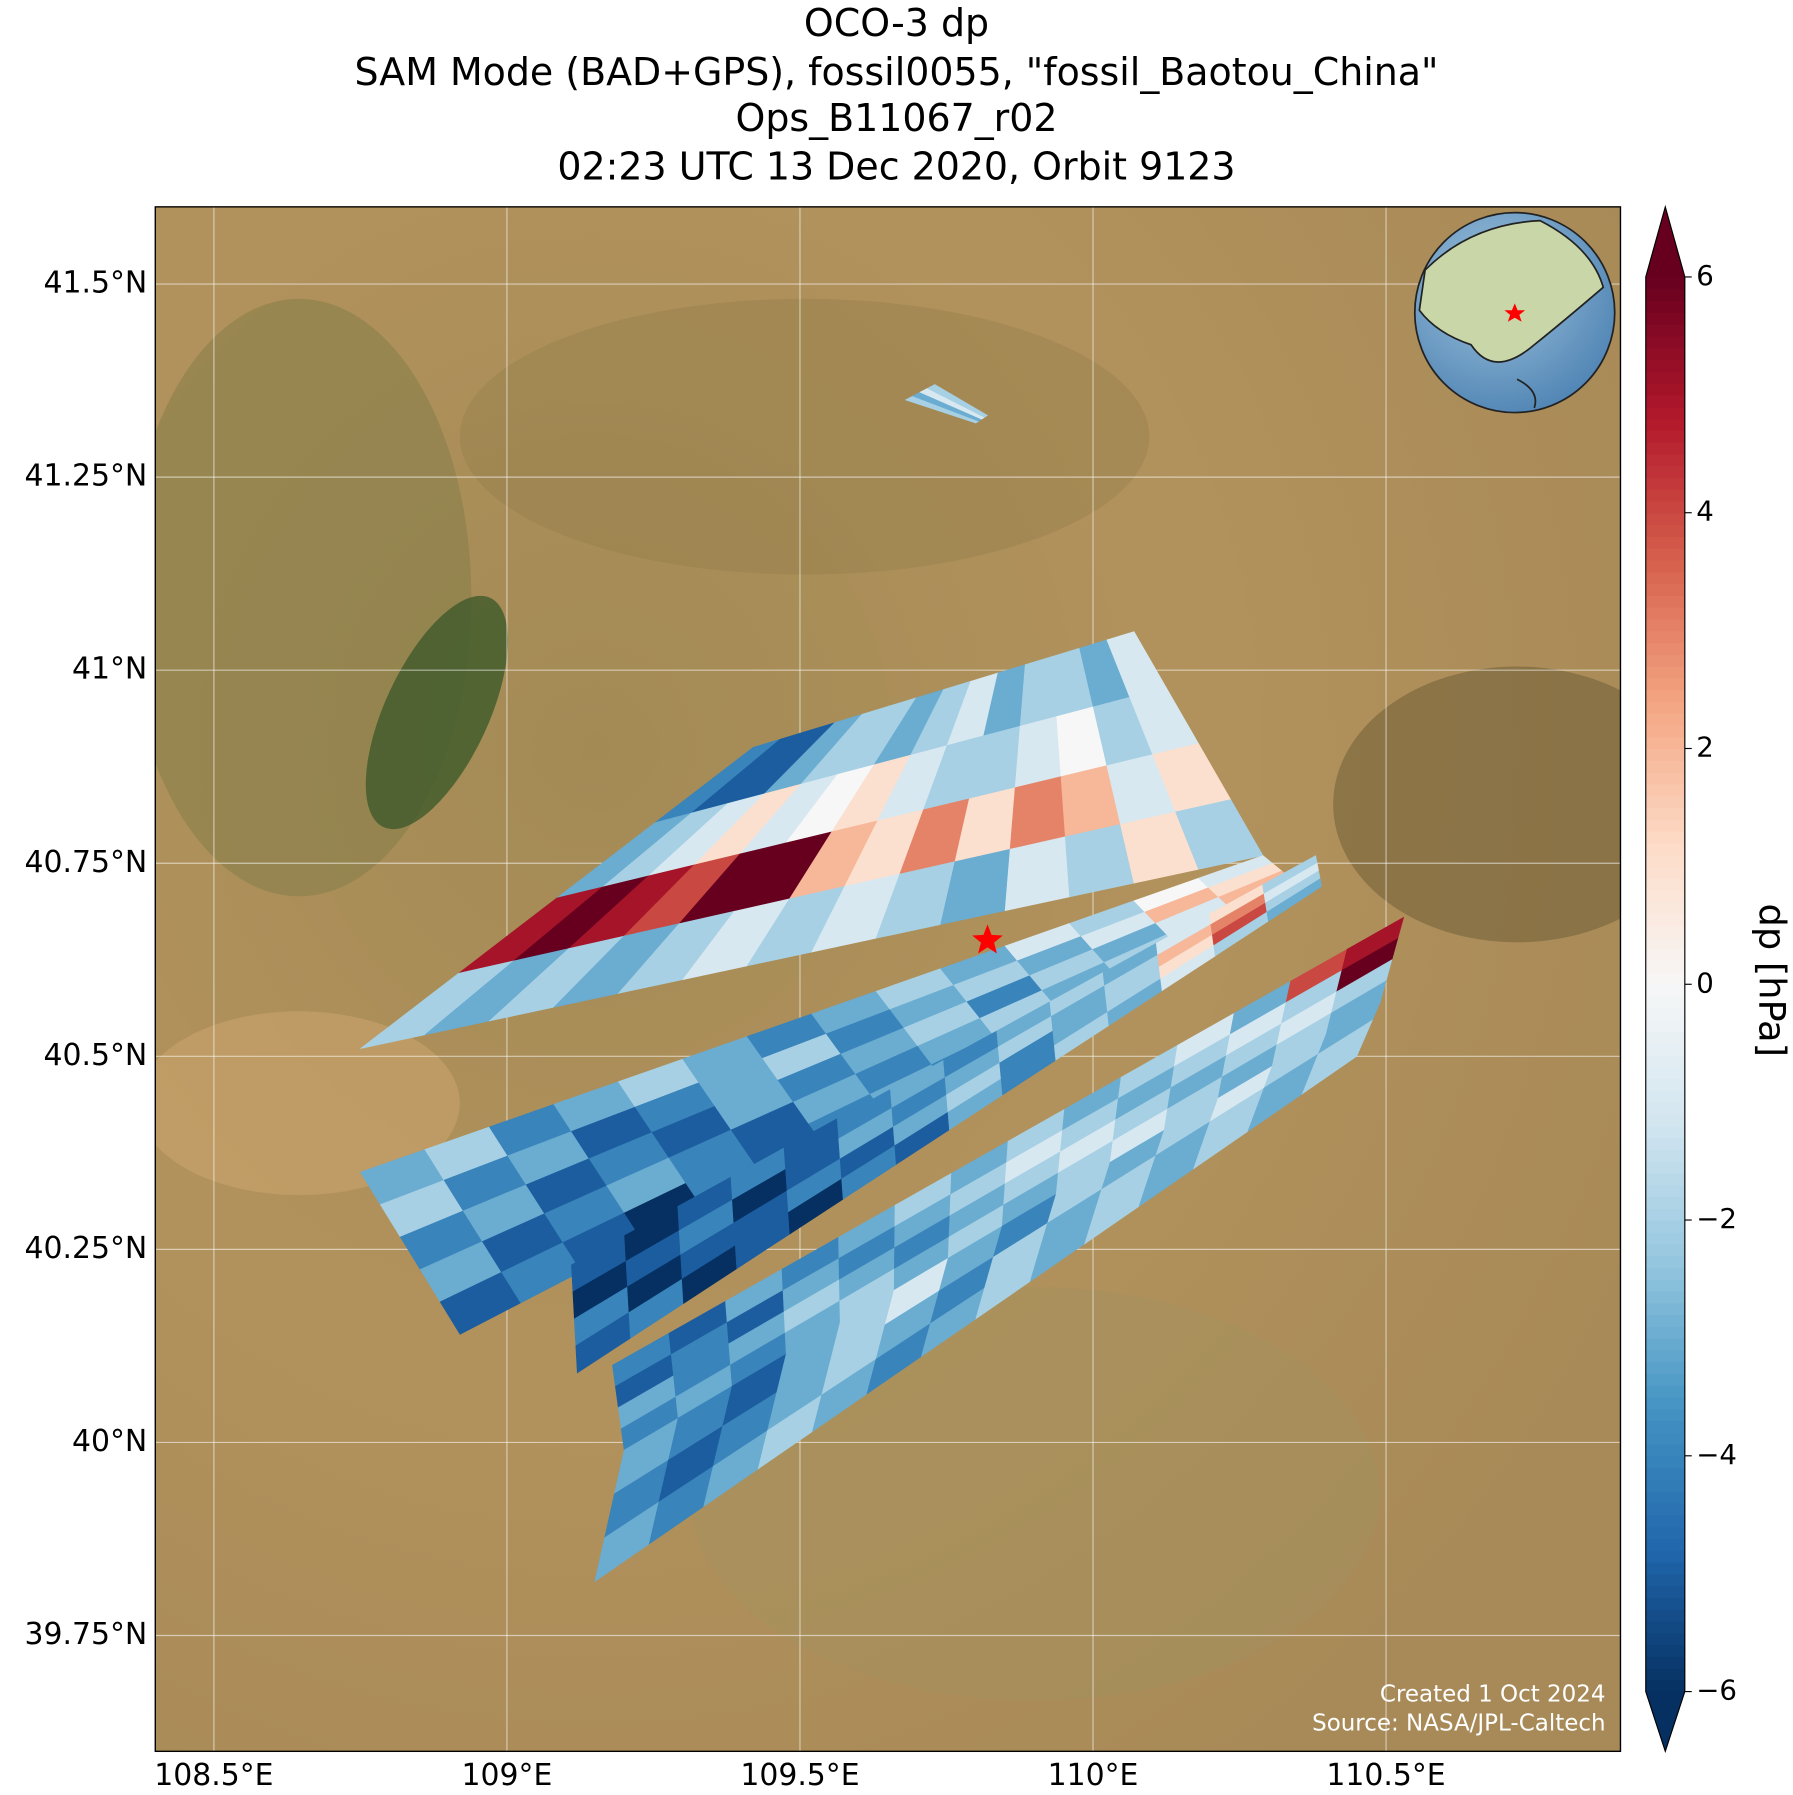 The image size is (1793, 1795). I want to click on globe-coast, so click(1526, 393).